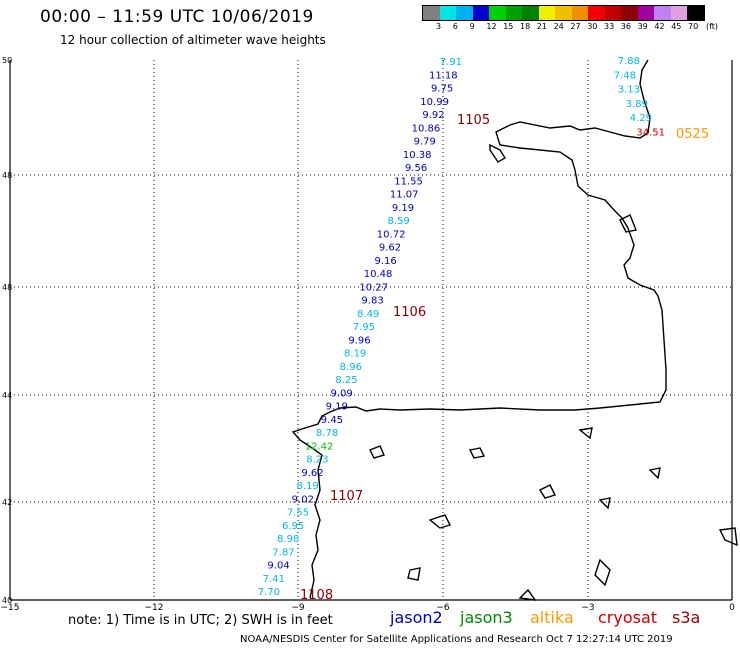  Describe the element at coordinates (558, 26) in the screenshot. I see `scale-label: 24` at that location.